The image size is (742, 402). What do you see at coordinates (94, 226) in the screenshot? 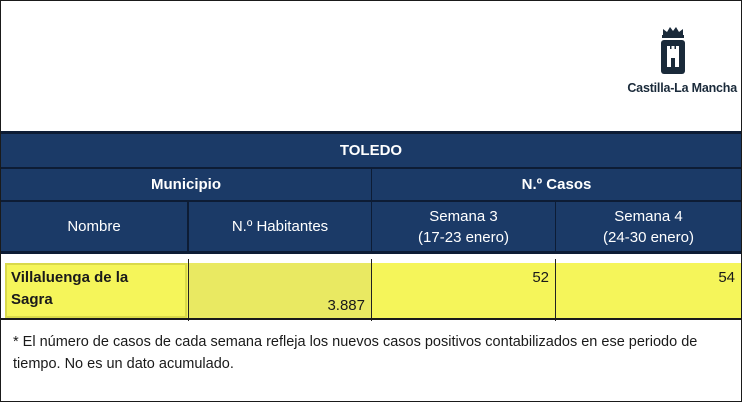
I see `col-header-nombre: Nombre` at bounding box center [94, 226].